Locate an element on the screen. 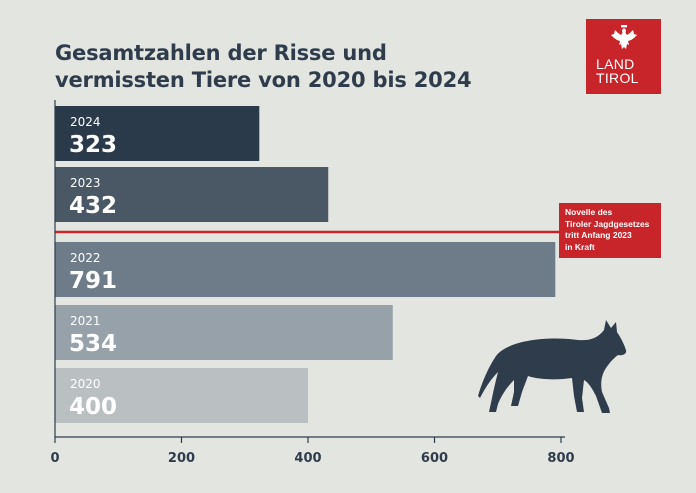  annotation-line-2: Tiroler Jagdgesetzes is located at coordinates (607, 223).